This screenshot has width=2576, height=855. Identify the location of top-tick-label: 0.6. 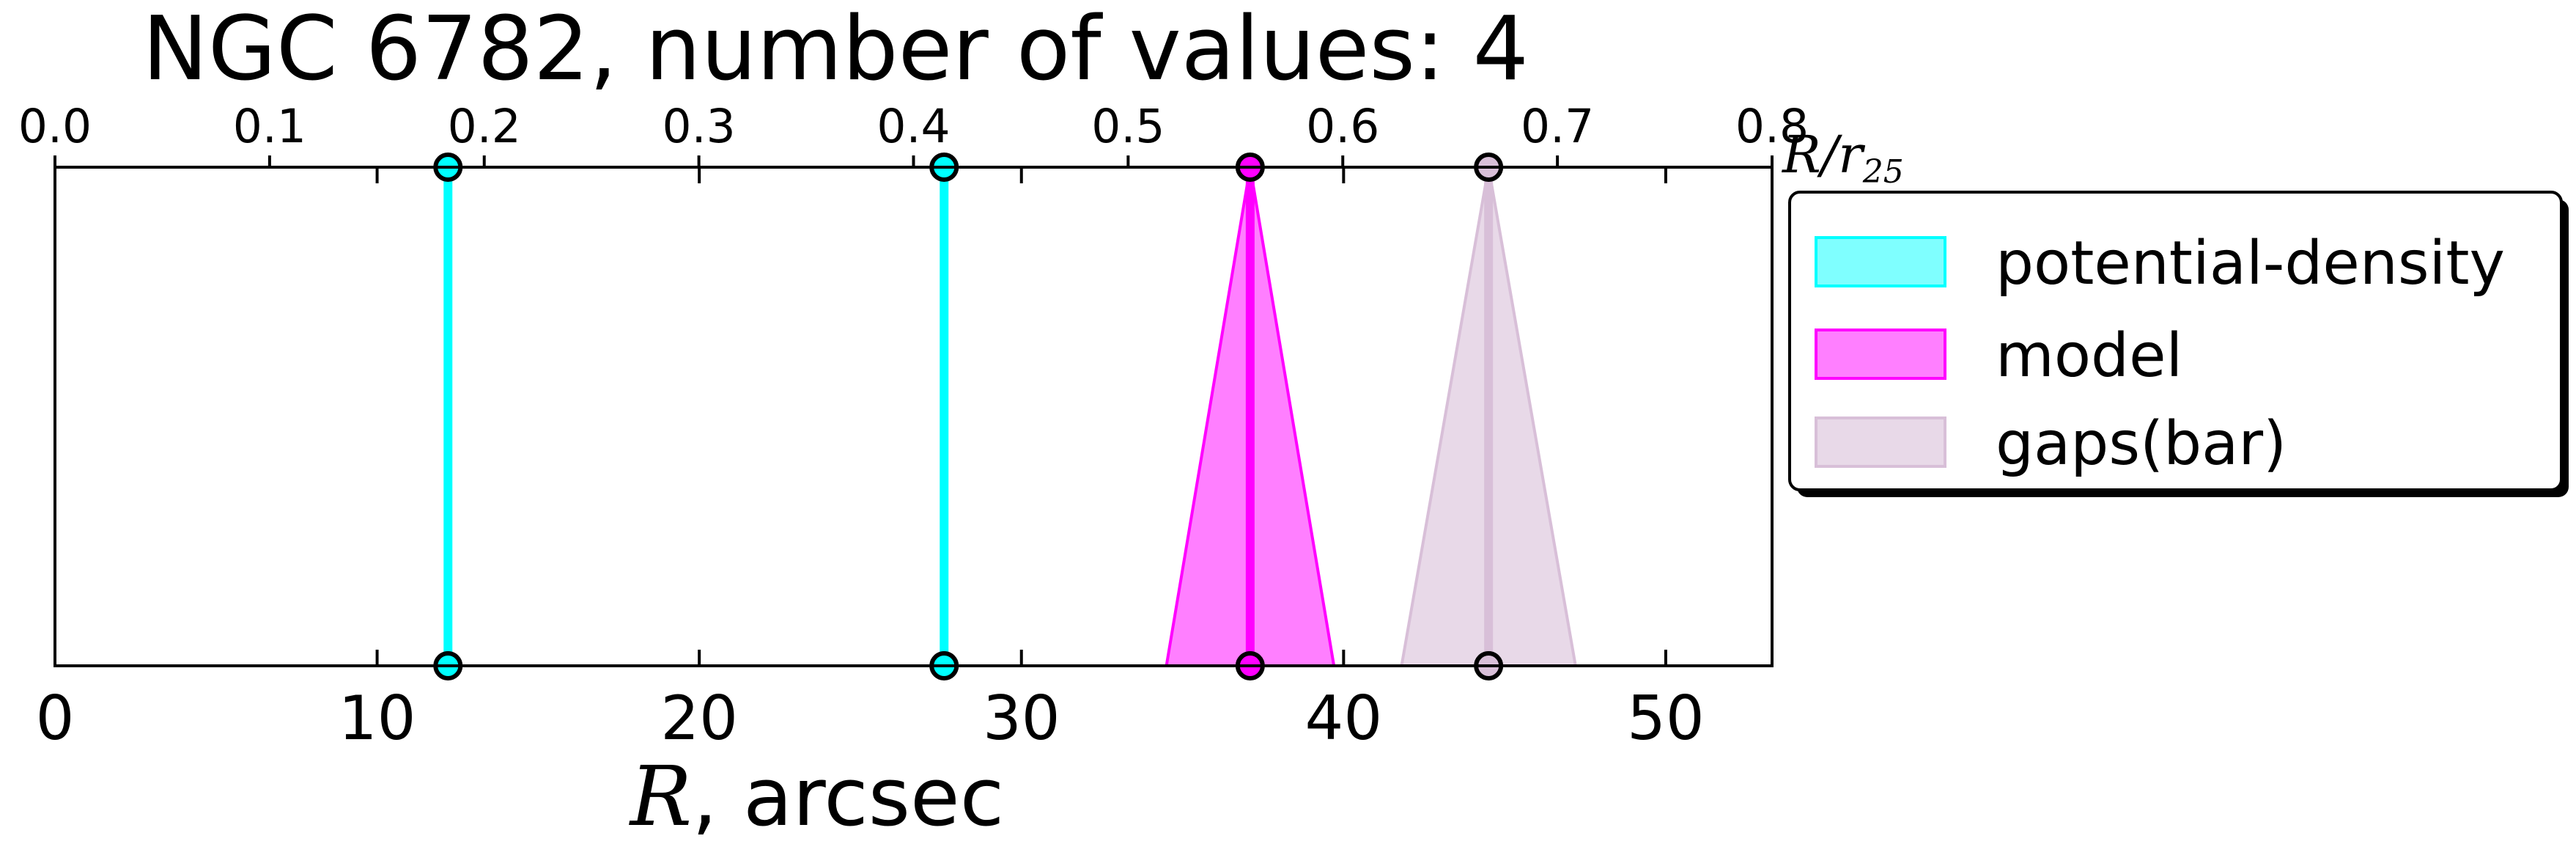
(1342, 126).